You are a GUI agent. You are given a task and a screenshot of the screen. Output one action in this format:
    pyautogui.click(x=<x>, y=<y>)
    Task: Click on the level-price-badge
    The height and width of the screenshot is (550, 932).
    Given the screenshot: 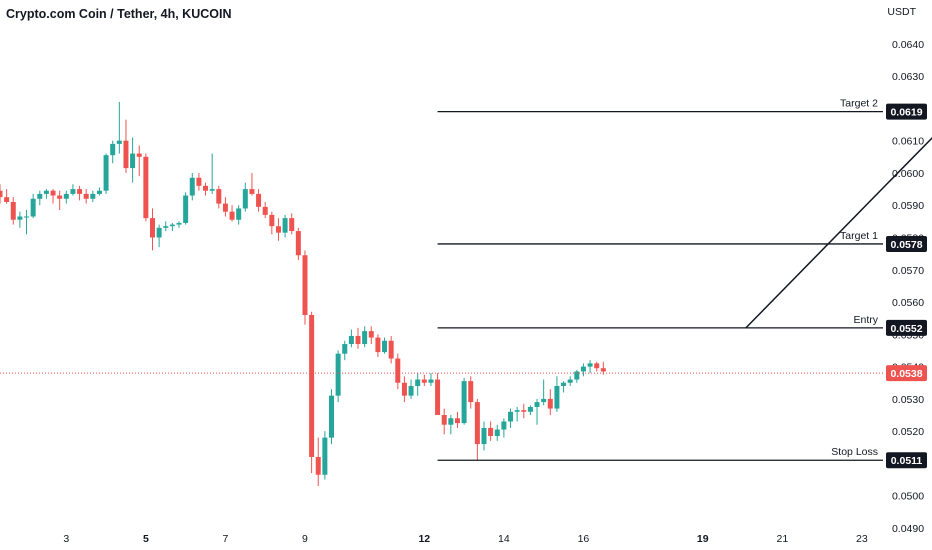 What is the action you would take?
    pyautogui.click(x=906, y=460)
    